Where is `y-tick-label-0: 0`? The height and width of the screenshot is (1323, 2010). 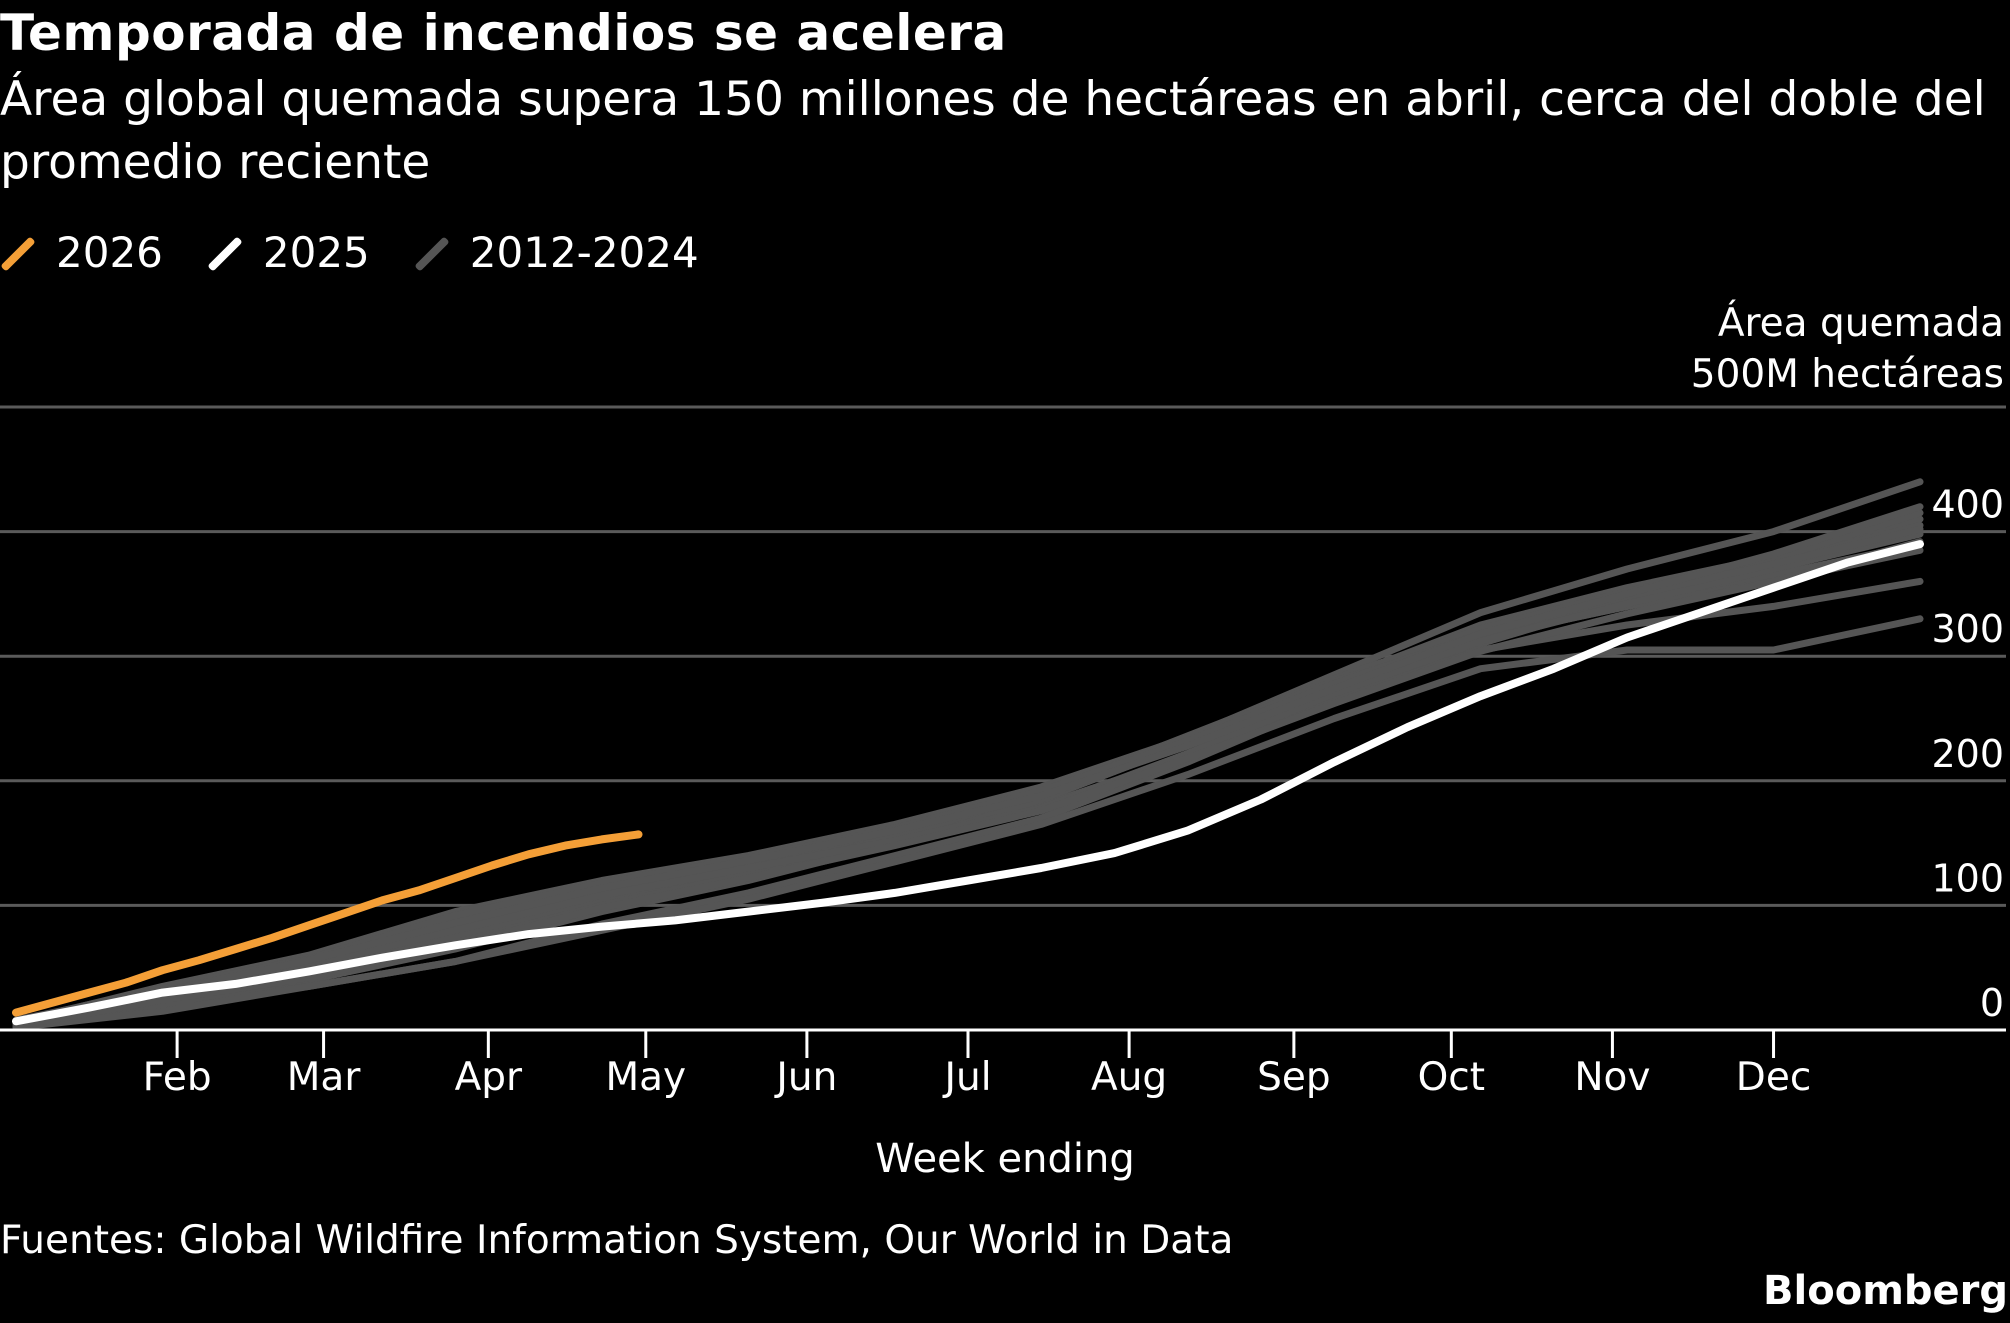
y-tick-label-0: 0 is located at coordinates (1992, 1003).